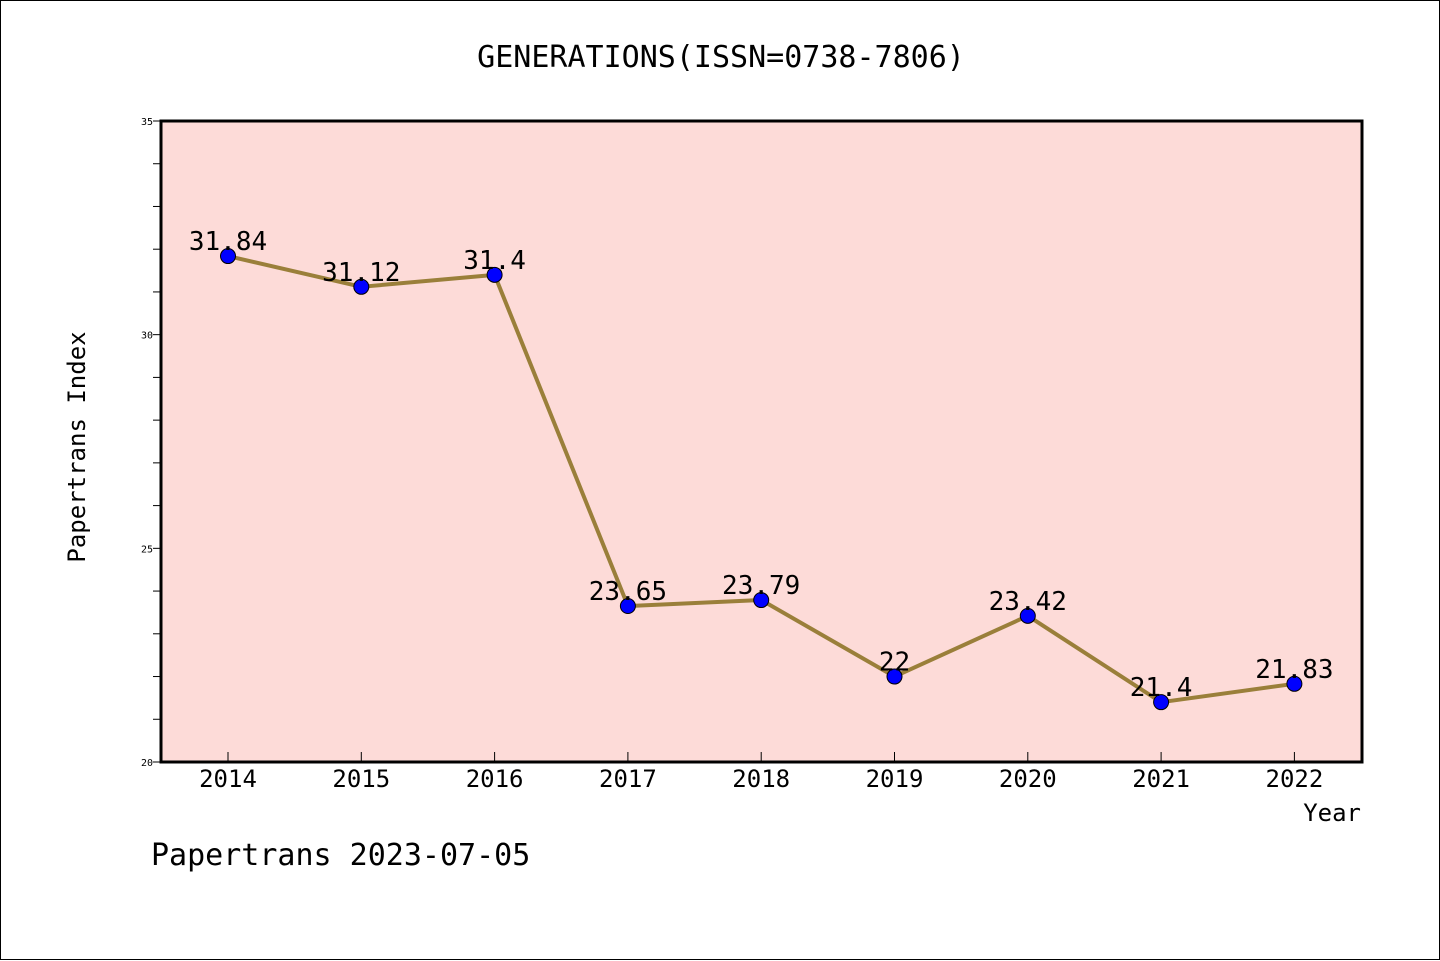 The height and width of the screenshot is (961, 1440). What do you see at coordinates (147, 122) in the screenshot?
I see `y-tick-label: 35` at bounding box center [147, 122].